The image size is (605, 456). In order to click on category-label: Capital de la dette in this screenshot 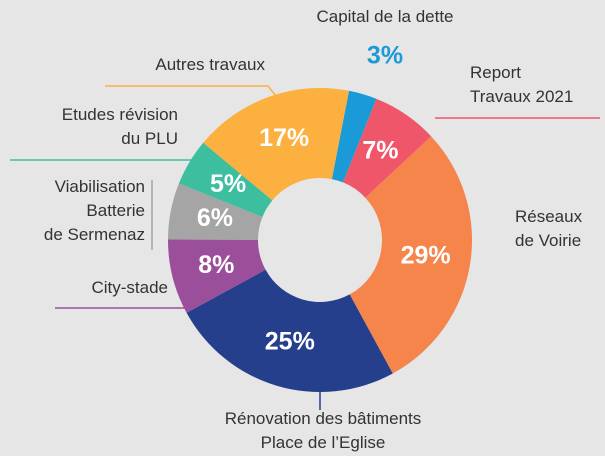, I will do `click(384, 16)`.